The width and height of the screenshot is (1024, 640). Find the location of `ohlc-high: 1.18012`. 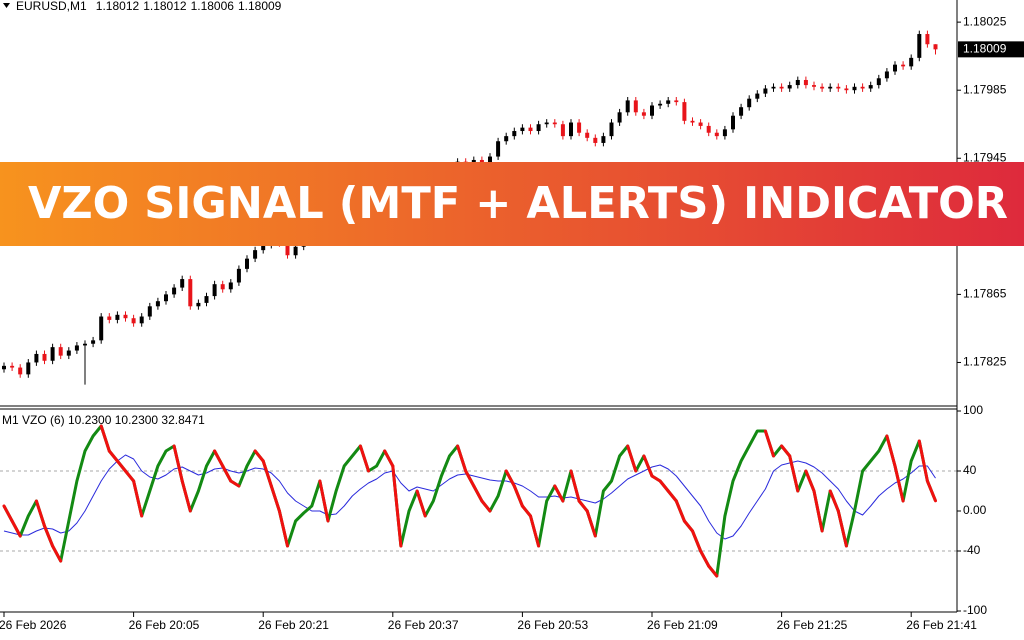

ohlc-high: 1.18012 is located at coordinates (165, 6).